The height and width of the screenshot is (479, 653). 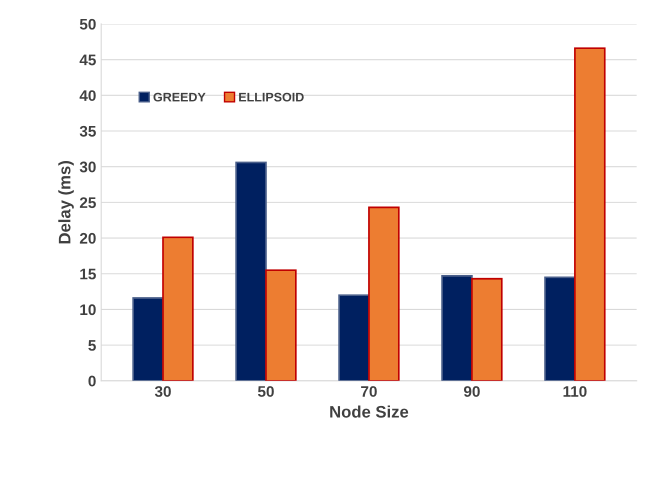 I want to click on y-tick-label: 5, so click(x=92, y=345).